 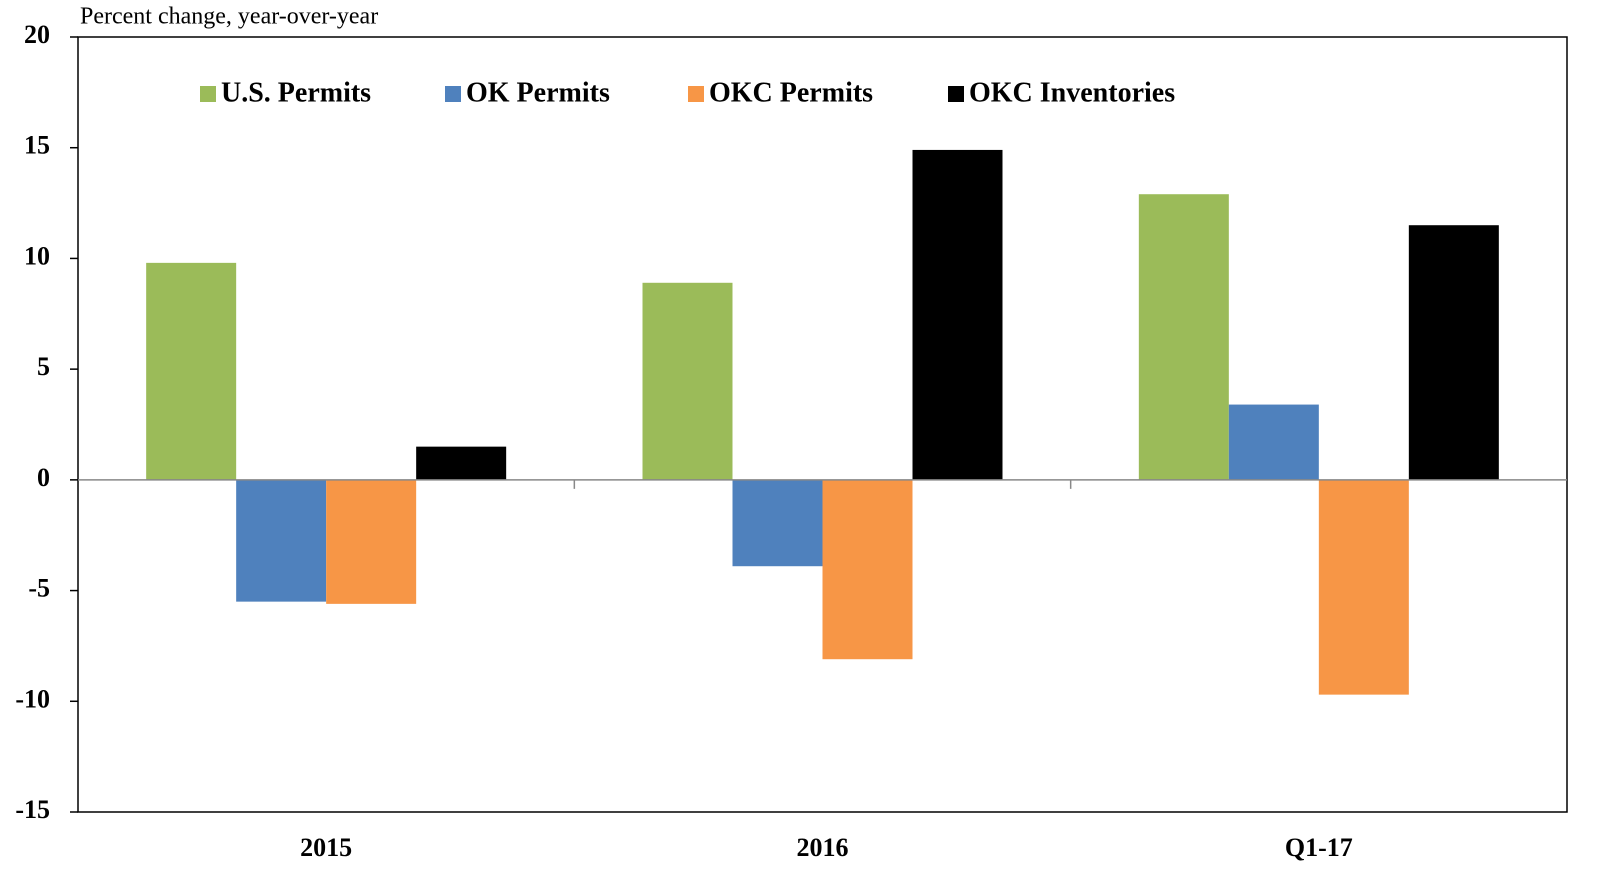 I want to click on y-tick-label: -10, so click(x=32, y=698).